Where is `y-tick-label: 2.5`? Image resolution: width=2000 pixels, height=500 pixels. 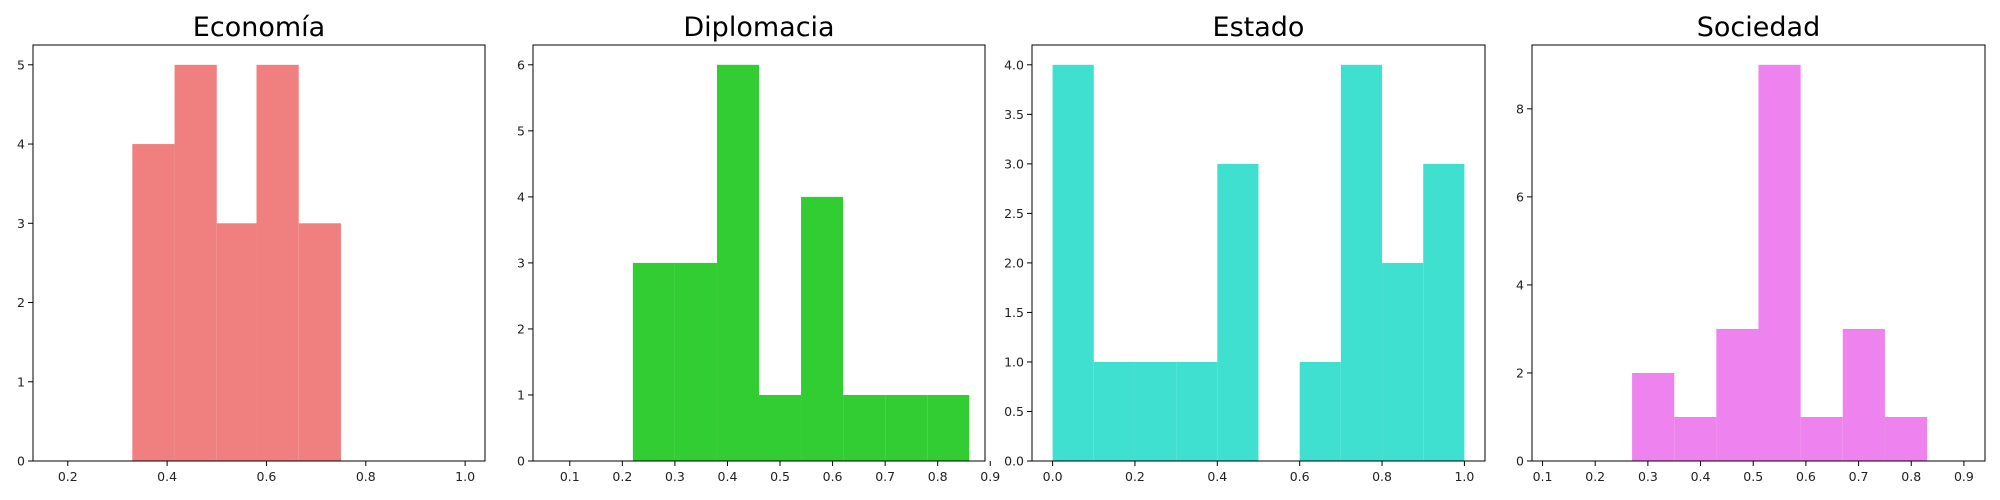
y-tick-label: 2.5 is located at coordinates (1014, 213).